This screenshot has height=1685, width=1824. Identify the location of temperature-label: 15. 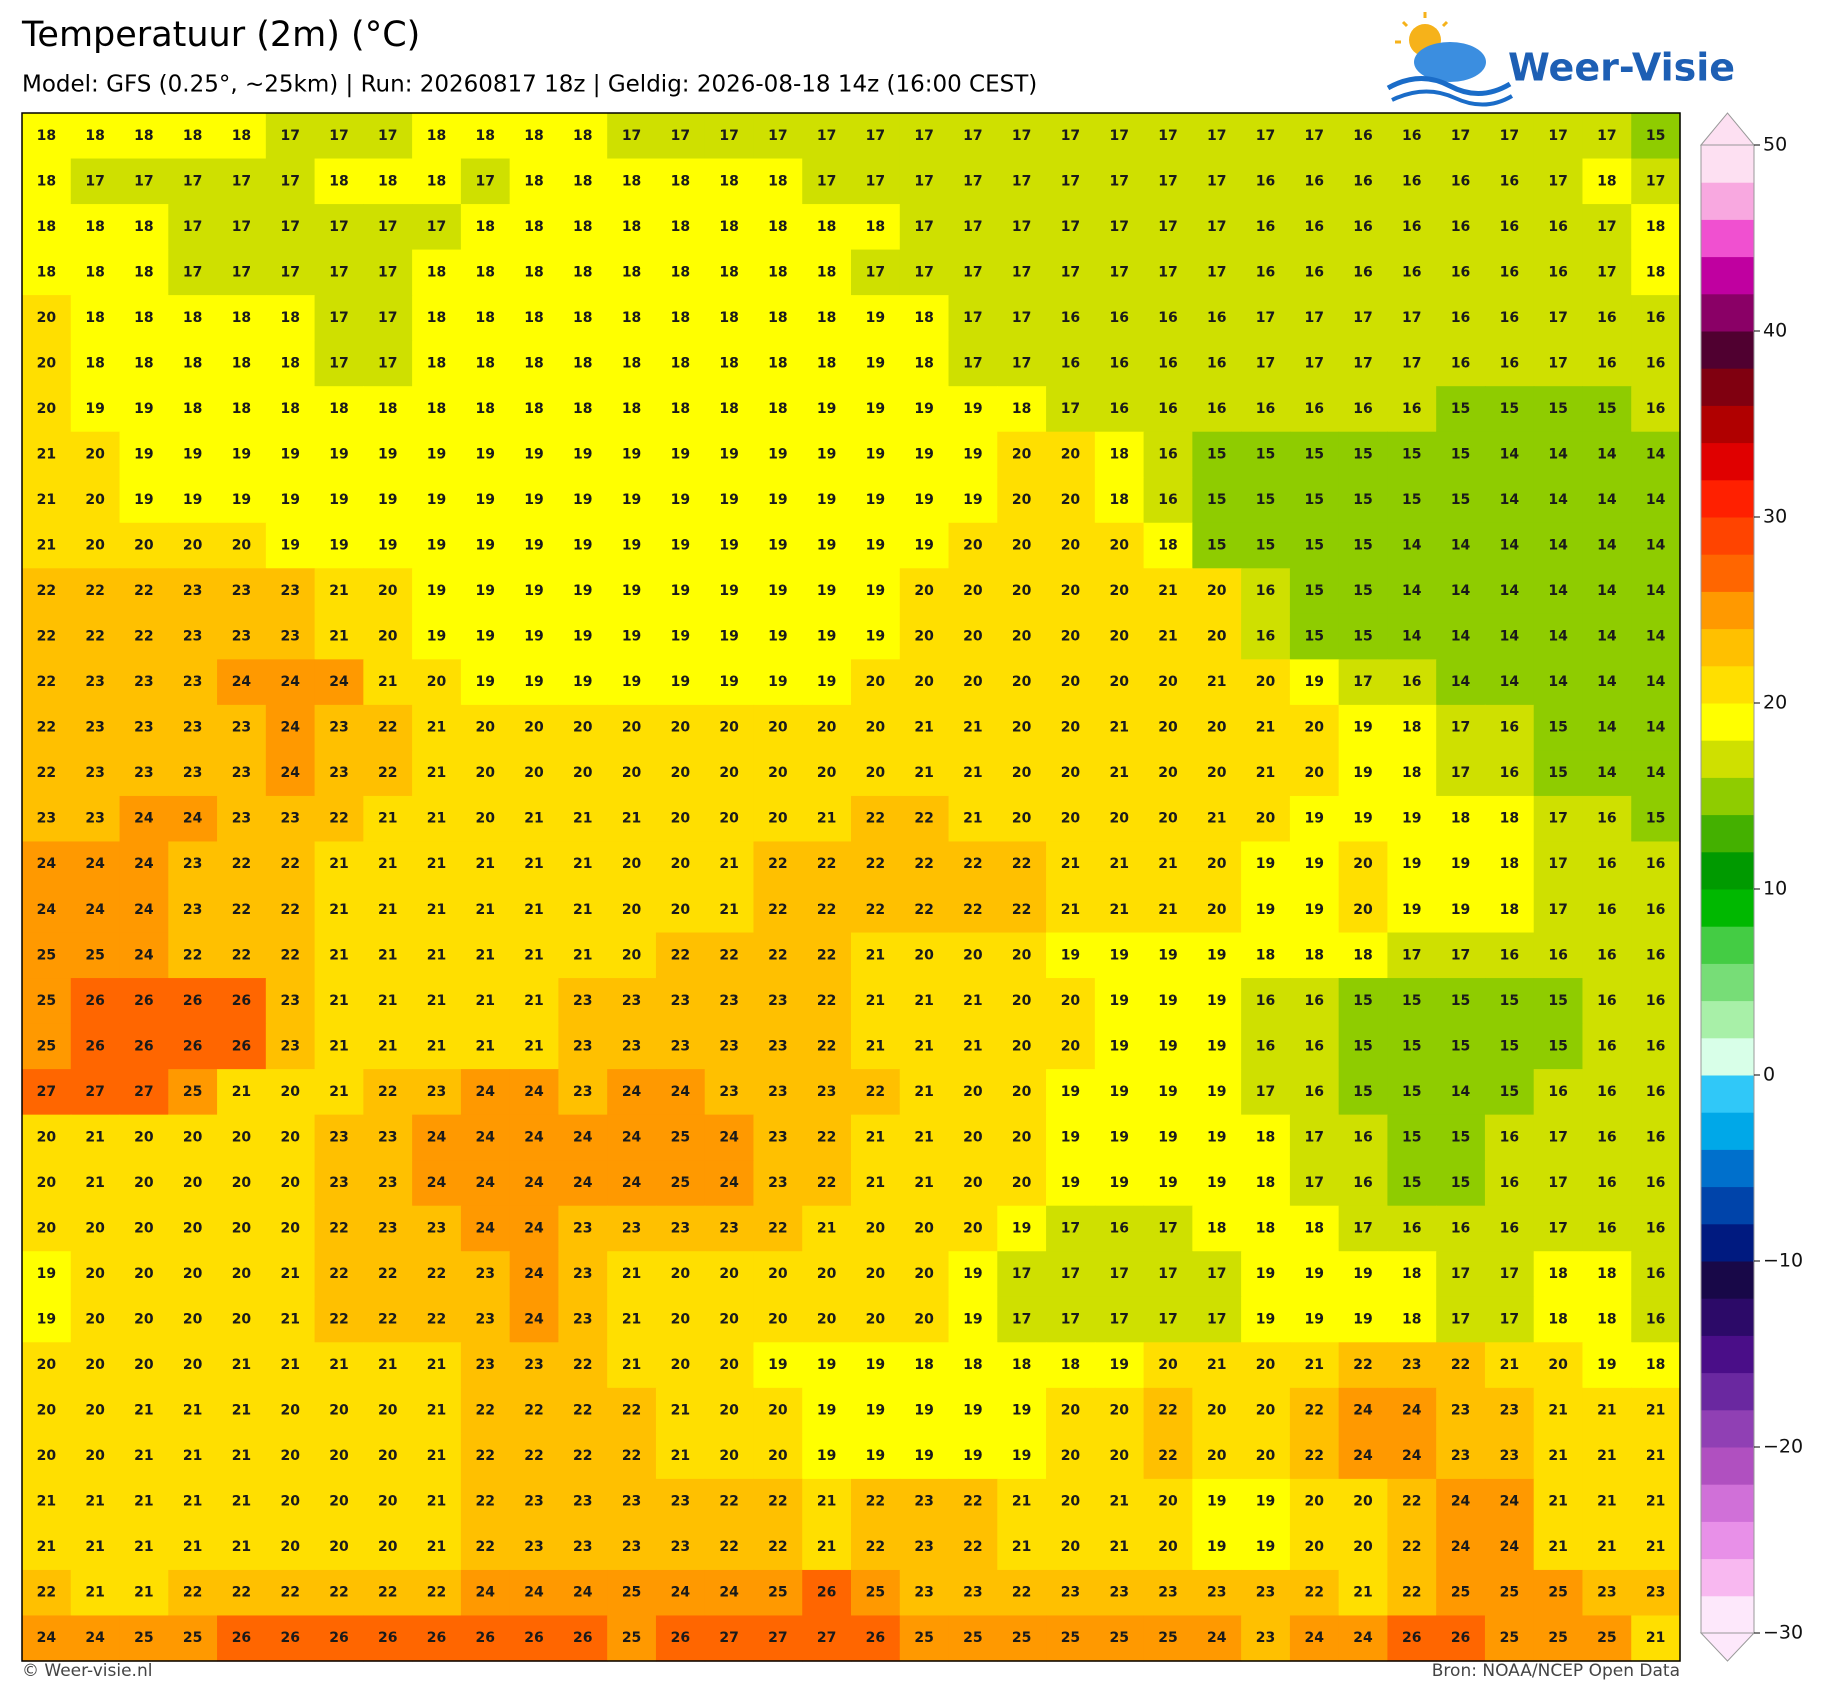
(1557, 773).